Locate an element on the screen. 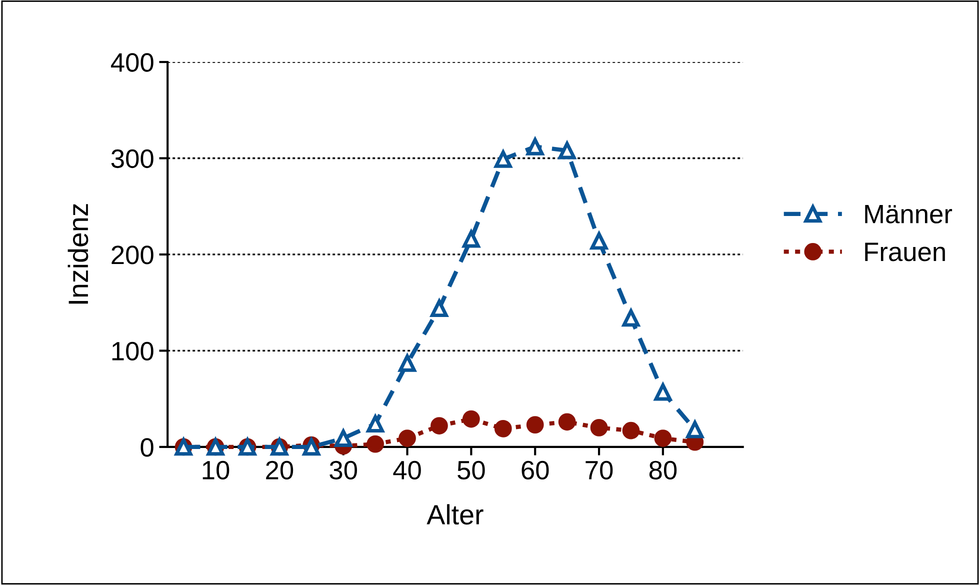 Image resolution: width=980 pixels, height=585 pixels. x-tick-label: 30 is located at coordinates (343, 470).